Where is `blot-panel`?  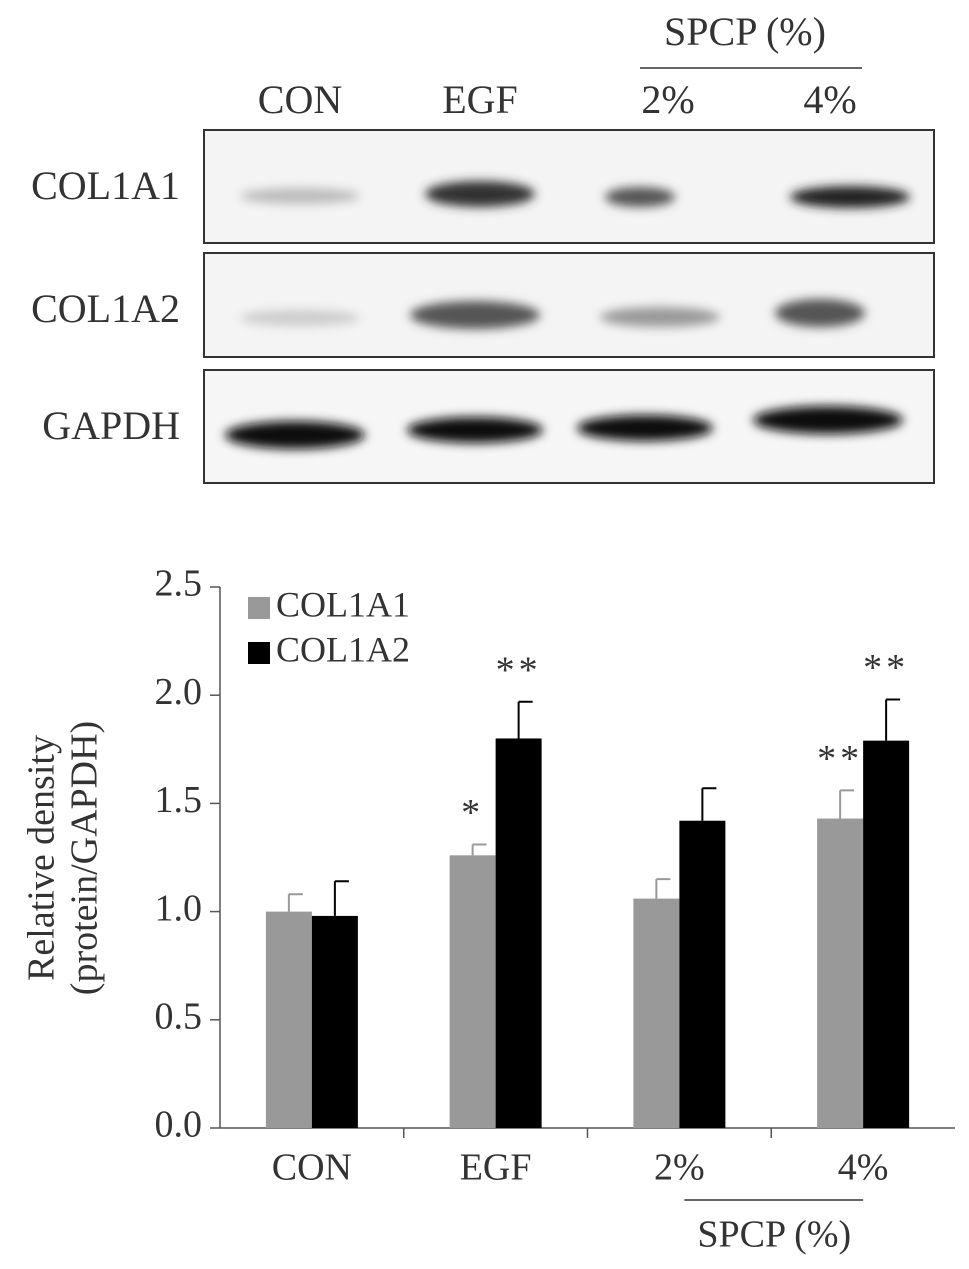
blot-panel is located at coordinates (569, 186).